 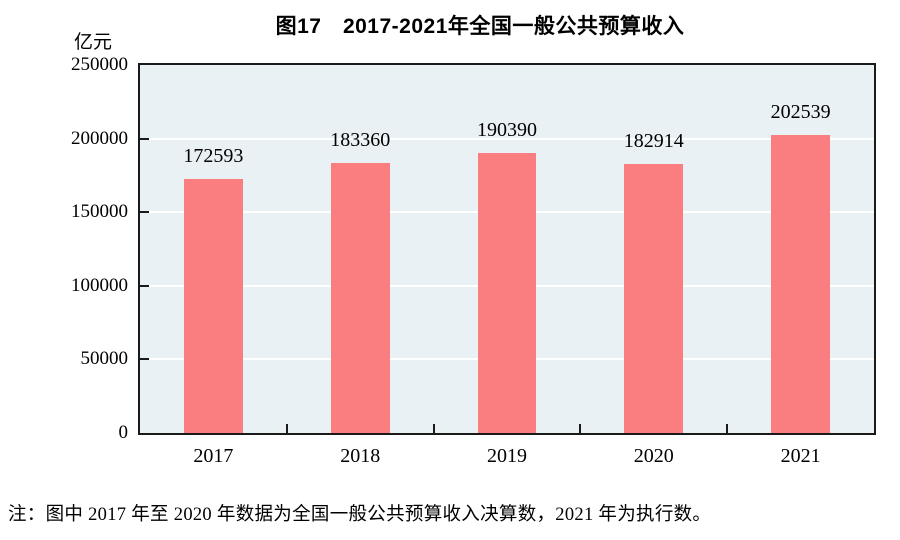 I want to click on gridline, so click(x=507, y=138).